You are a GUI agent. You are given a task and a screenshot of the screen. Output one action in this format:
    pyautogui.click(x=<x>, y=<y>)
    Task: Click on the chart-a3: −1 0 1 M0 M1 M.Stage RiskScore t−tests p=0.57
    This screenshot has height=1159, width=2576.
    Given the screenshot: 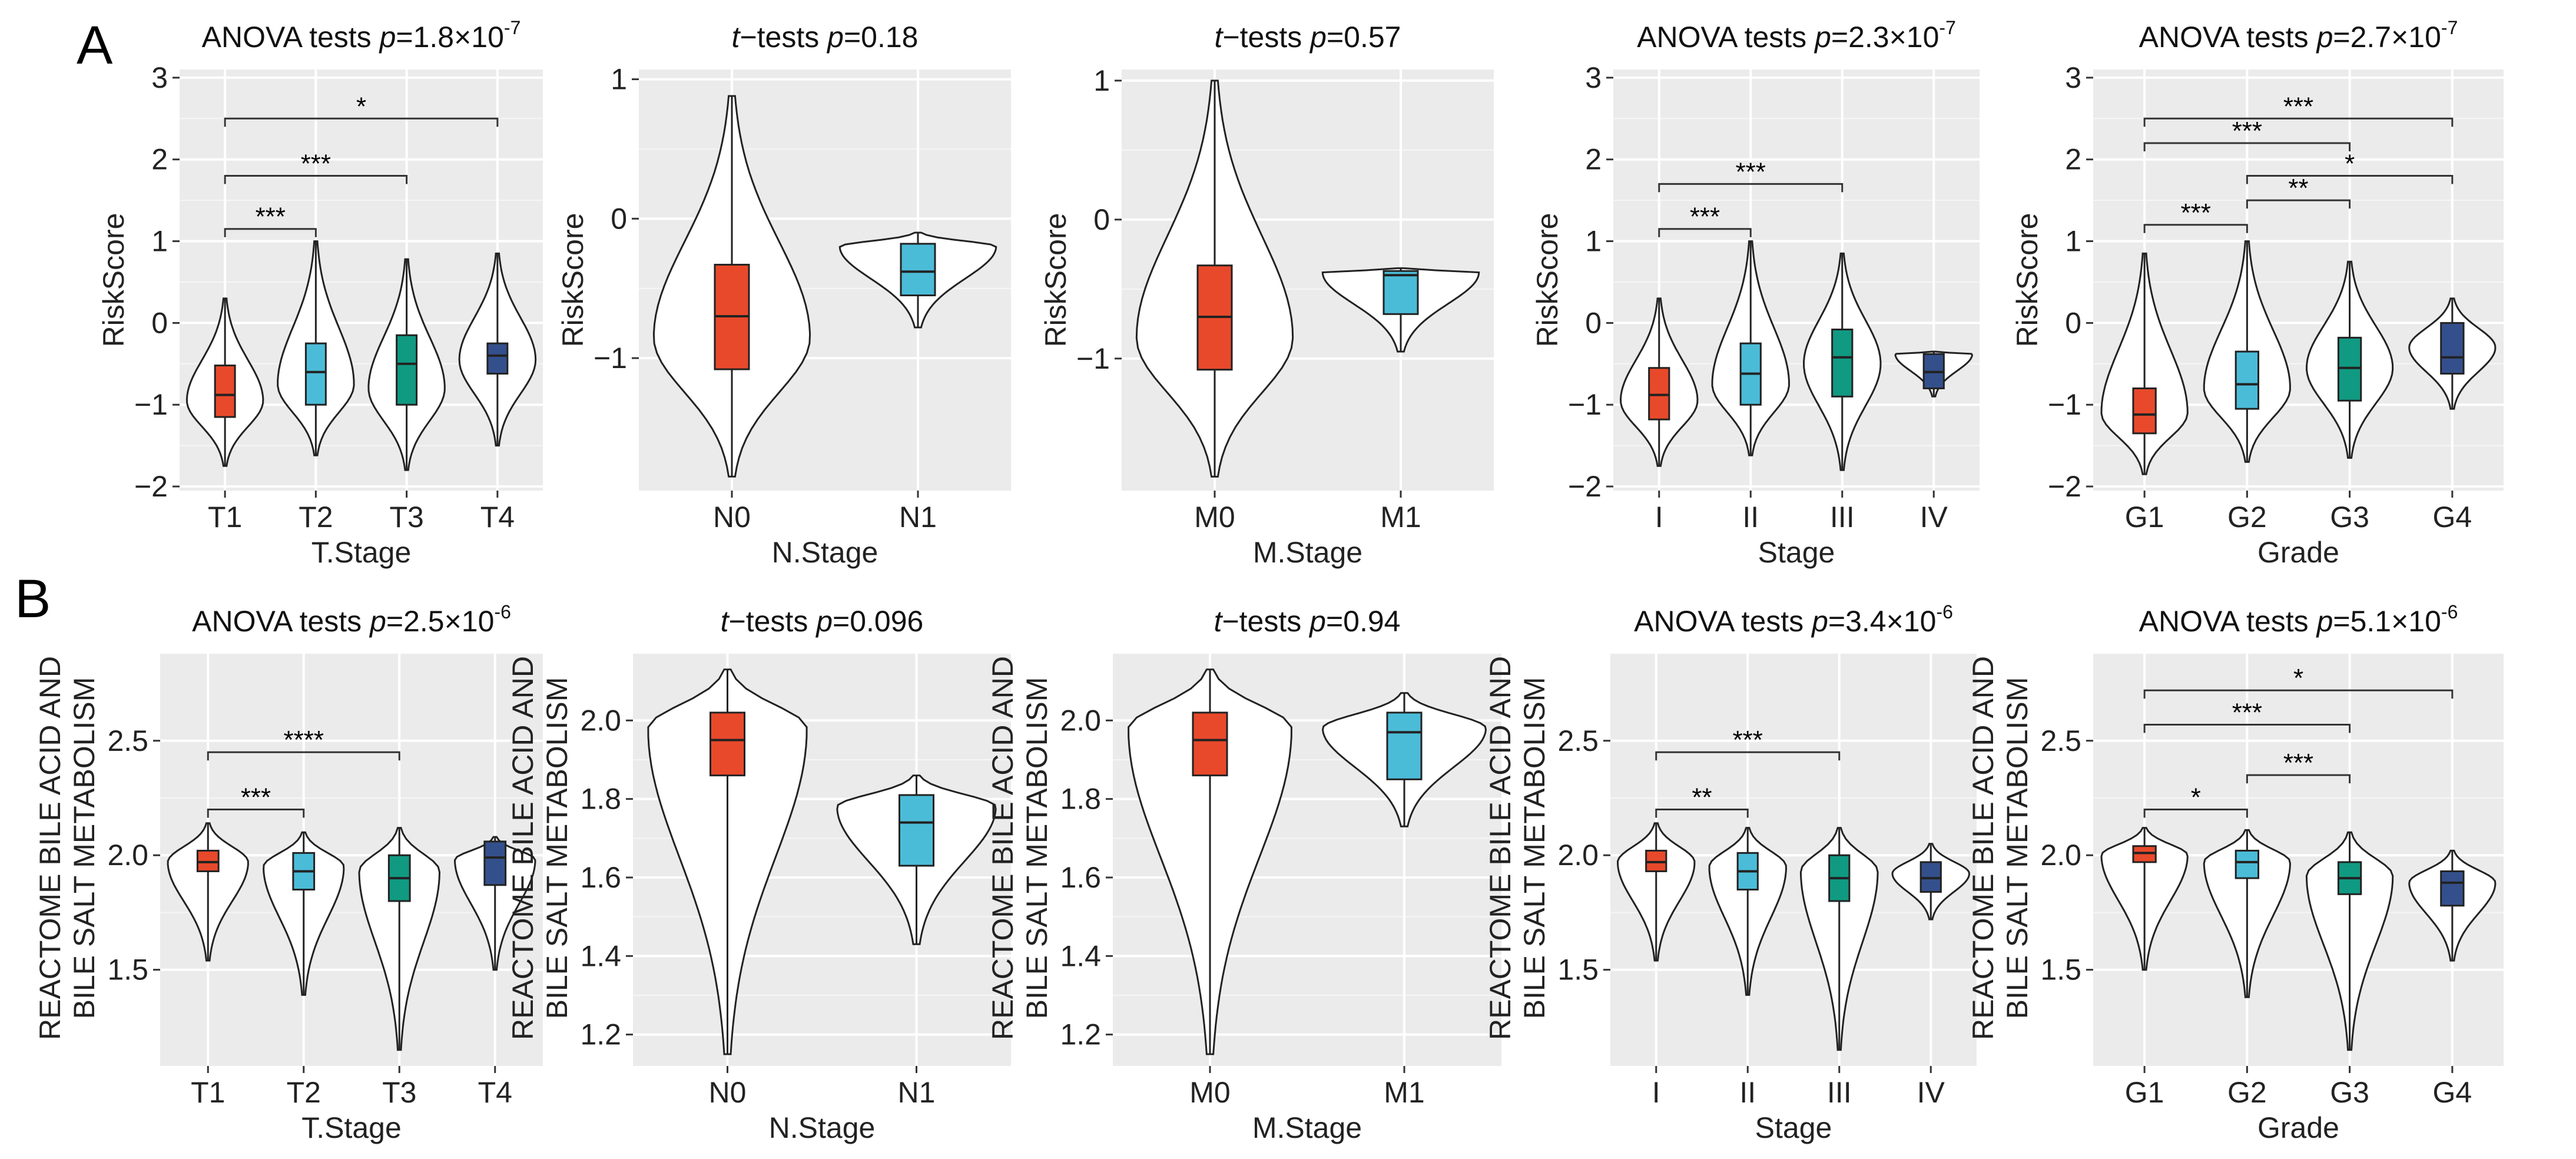 What is the action you would take?
    pyautogui.click(x=1266, y=295)
    